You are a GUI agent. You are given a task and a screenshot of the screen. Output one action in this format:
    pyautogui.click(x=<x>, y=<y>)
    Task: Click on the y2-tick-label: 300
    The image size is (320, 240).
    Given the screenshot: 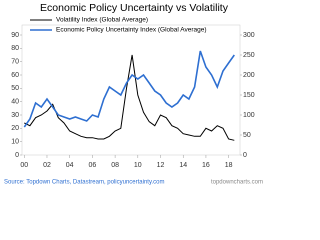 What is the action you would take?
    pyautogui.click(x=249, y=35)
    